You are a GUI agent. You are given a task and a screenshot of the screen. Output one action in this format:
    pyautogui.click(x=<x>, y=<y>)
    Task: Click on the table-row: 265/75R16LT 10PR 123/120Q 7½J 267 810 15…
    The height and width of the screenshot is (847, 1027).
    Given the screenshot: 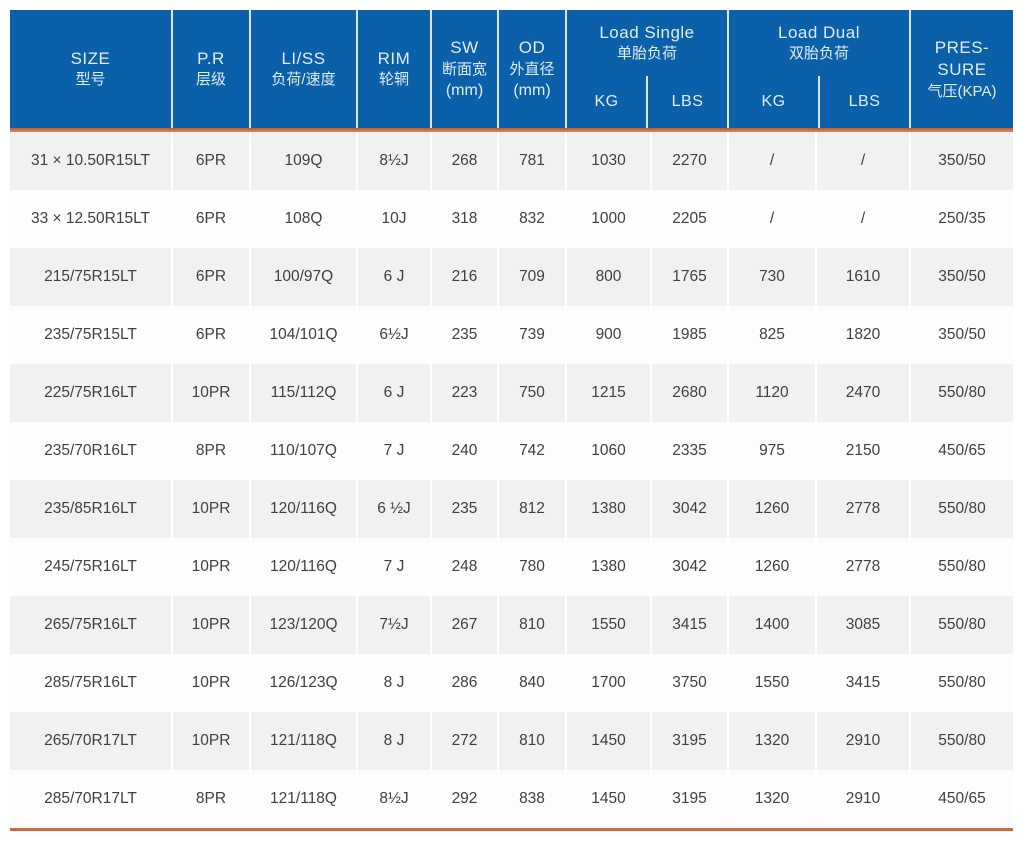 What is the action you would take?
    pyautogui.click(x=511, y=625)
    